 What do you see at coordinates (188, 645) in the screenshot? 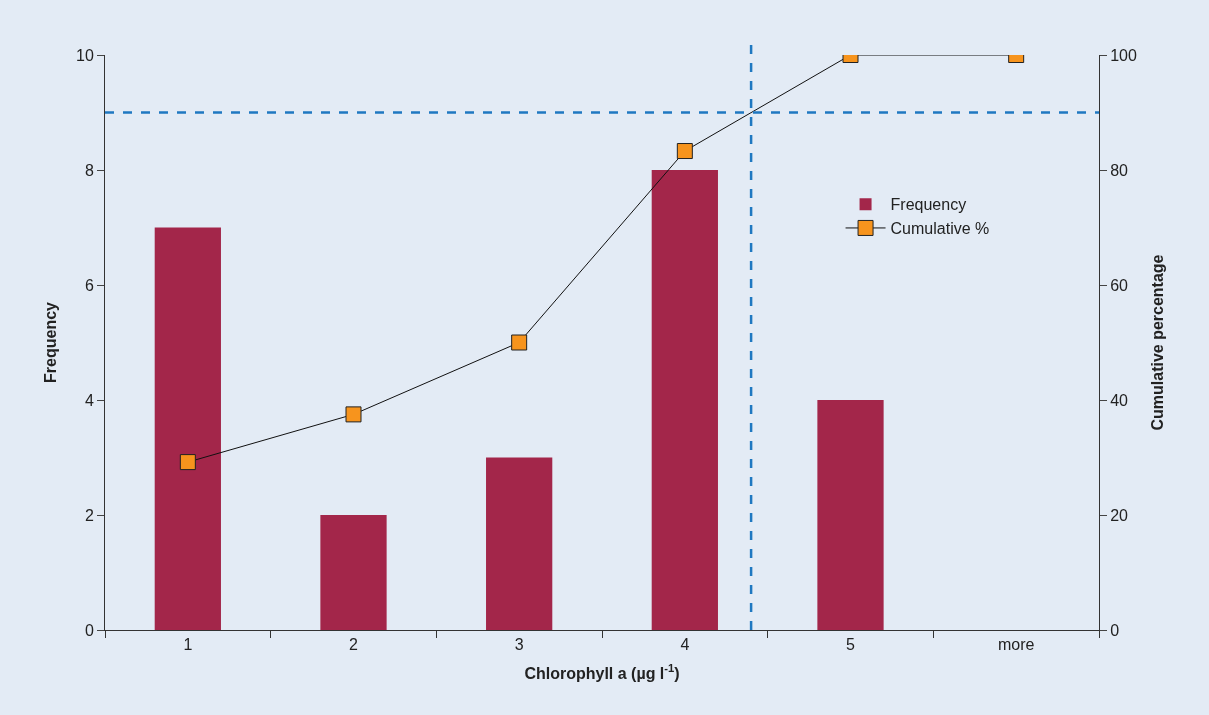
I see `x-tick-label: 1` at bounding box center [188, 645].